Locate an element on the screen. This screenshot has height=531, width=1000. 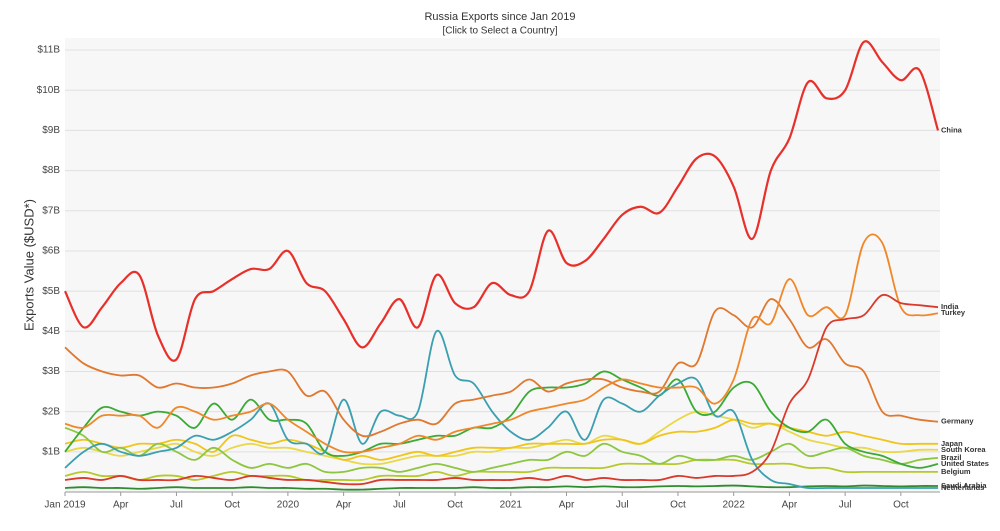
y-tick-label: $6B is located at coordinates (51, 251).